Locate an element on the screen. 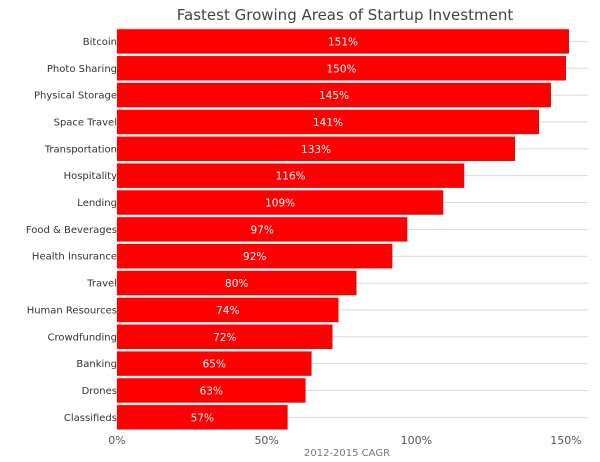 The height and width of the screenshot is (462, 600). x-axis-ticks: 0% 50% 100% 150% is located at coordinates (344, 440).